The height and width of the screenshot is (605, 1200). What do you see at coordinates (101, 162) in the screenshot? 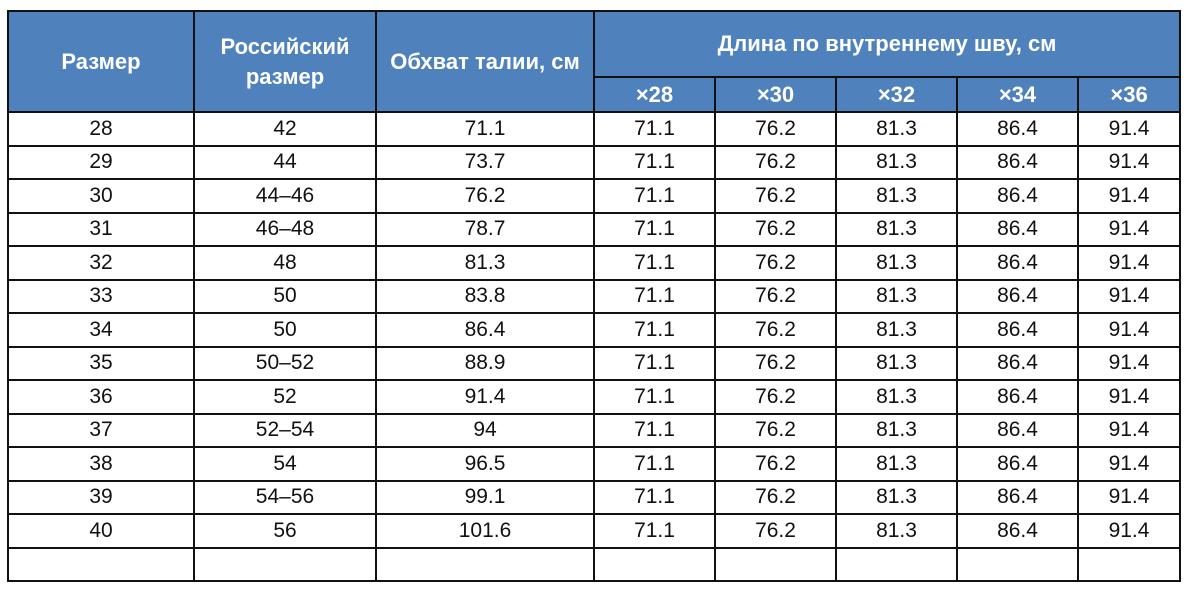
I see `table-cell: 29` at bounding box center [101, 162].